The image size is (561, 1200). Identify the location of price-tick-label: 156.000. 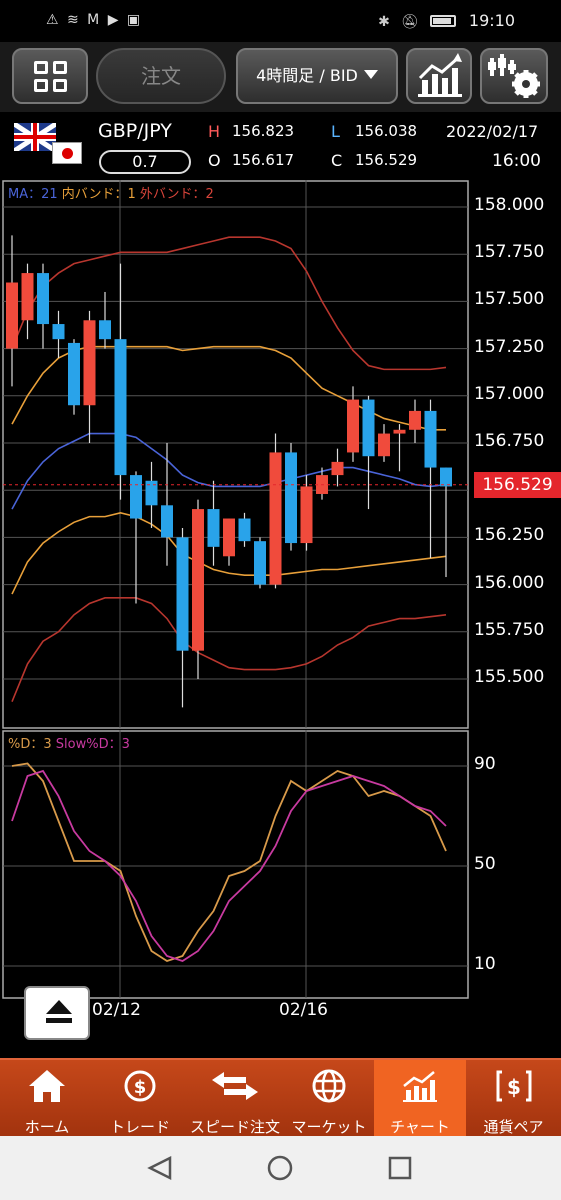
(509, 582).